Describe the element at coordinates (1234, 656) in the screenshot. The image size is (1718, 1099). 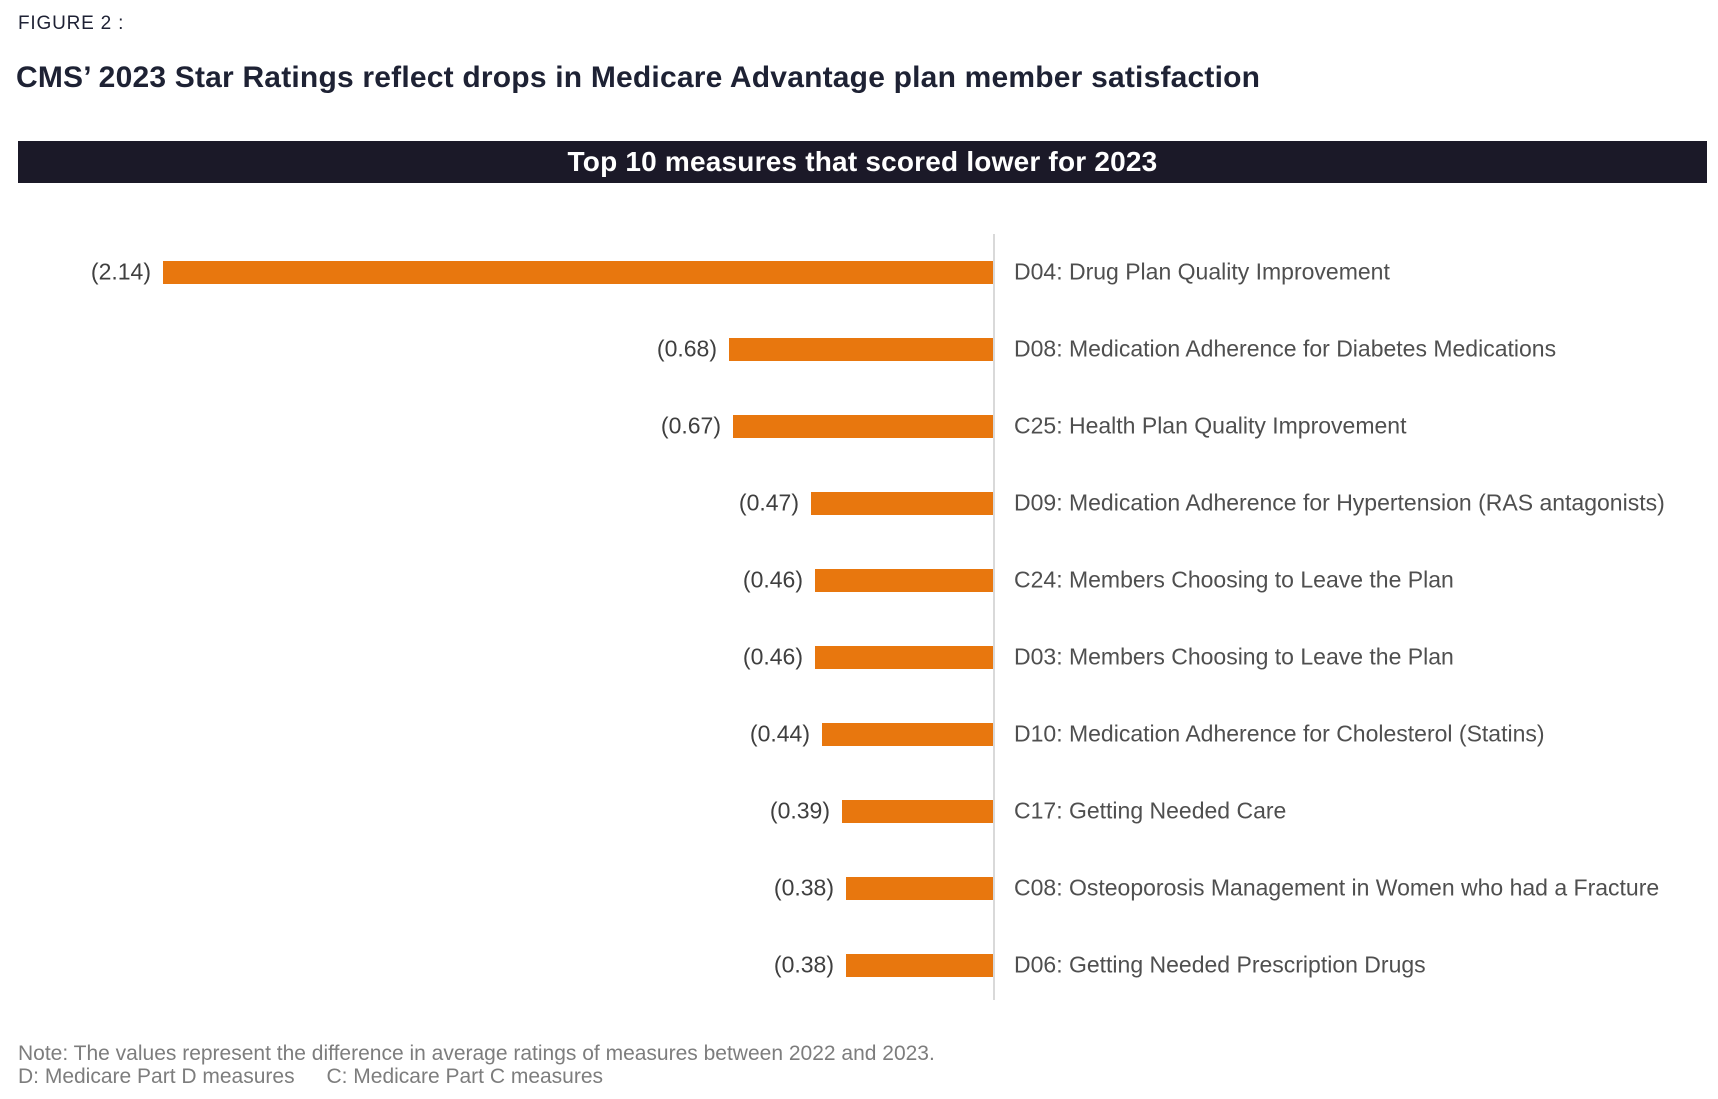
I see `bar-category-label: D03: Members Choosing to Leave the Plan` at that location.